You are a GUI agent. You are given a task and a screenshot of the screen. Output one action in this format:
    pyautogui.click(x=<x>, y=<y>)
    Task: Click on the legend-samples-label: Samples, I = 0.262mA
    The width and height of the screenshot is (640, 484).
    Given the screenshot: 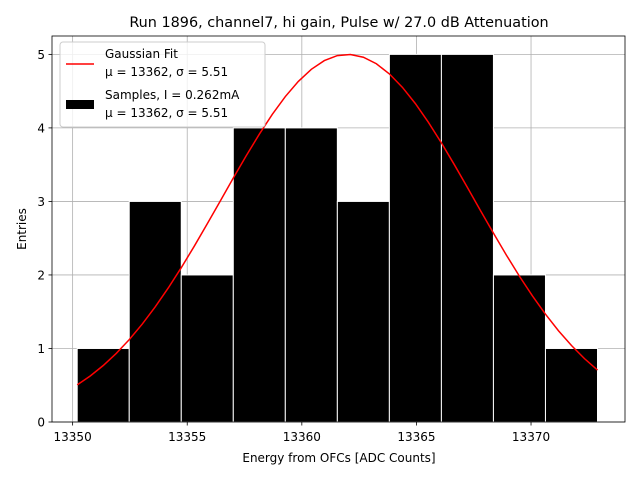 What is the action you would take?
    pyautogui.click(x=172, y=95)
    